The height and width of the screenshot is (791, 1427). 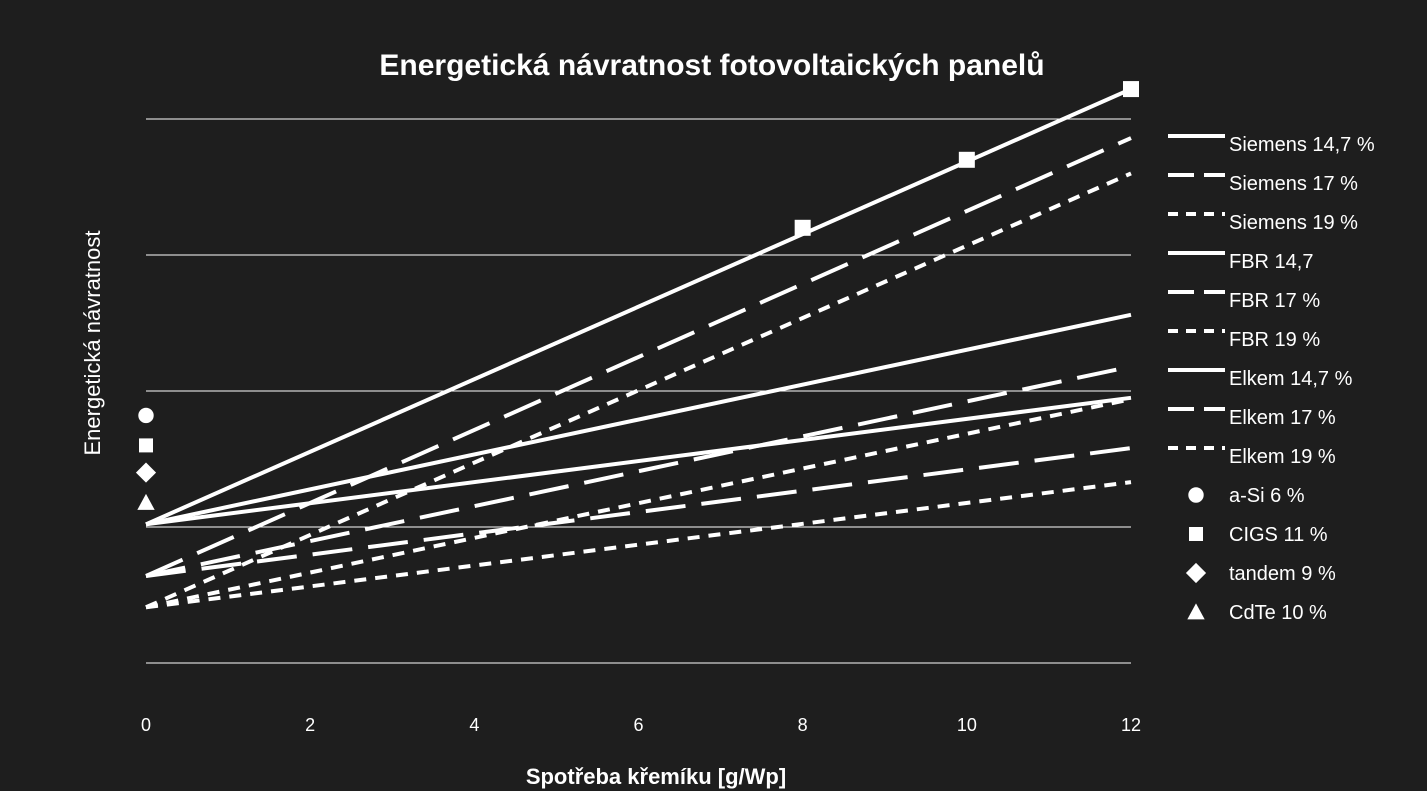 What do you see at coordinates (1302, 145) in the screenshot?
I see `legend-label-siemens-14-7: Siemens 14,7 %` at bounding box center [1302, 145].